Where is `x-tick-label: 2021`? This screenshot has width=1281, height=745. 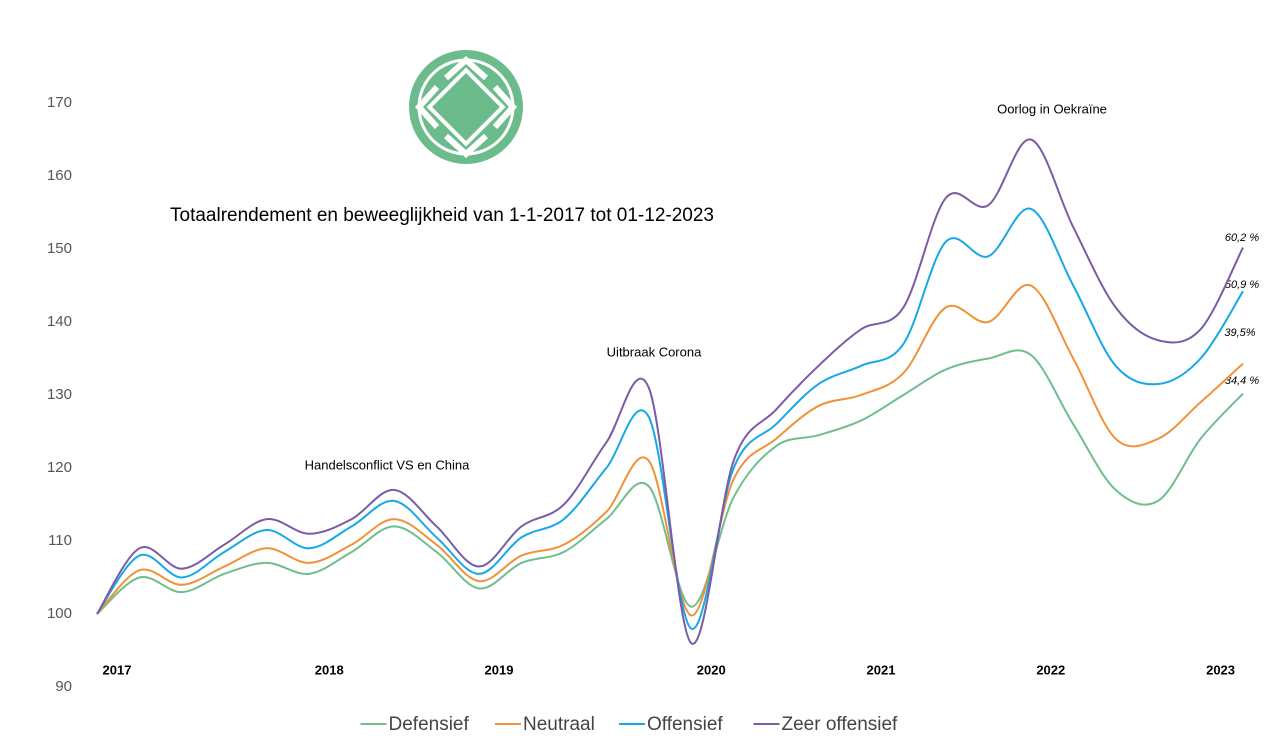 x-tick-label: 2021 is located at coordinates (881, 669).